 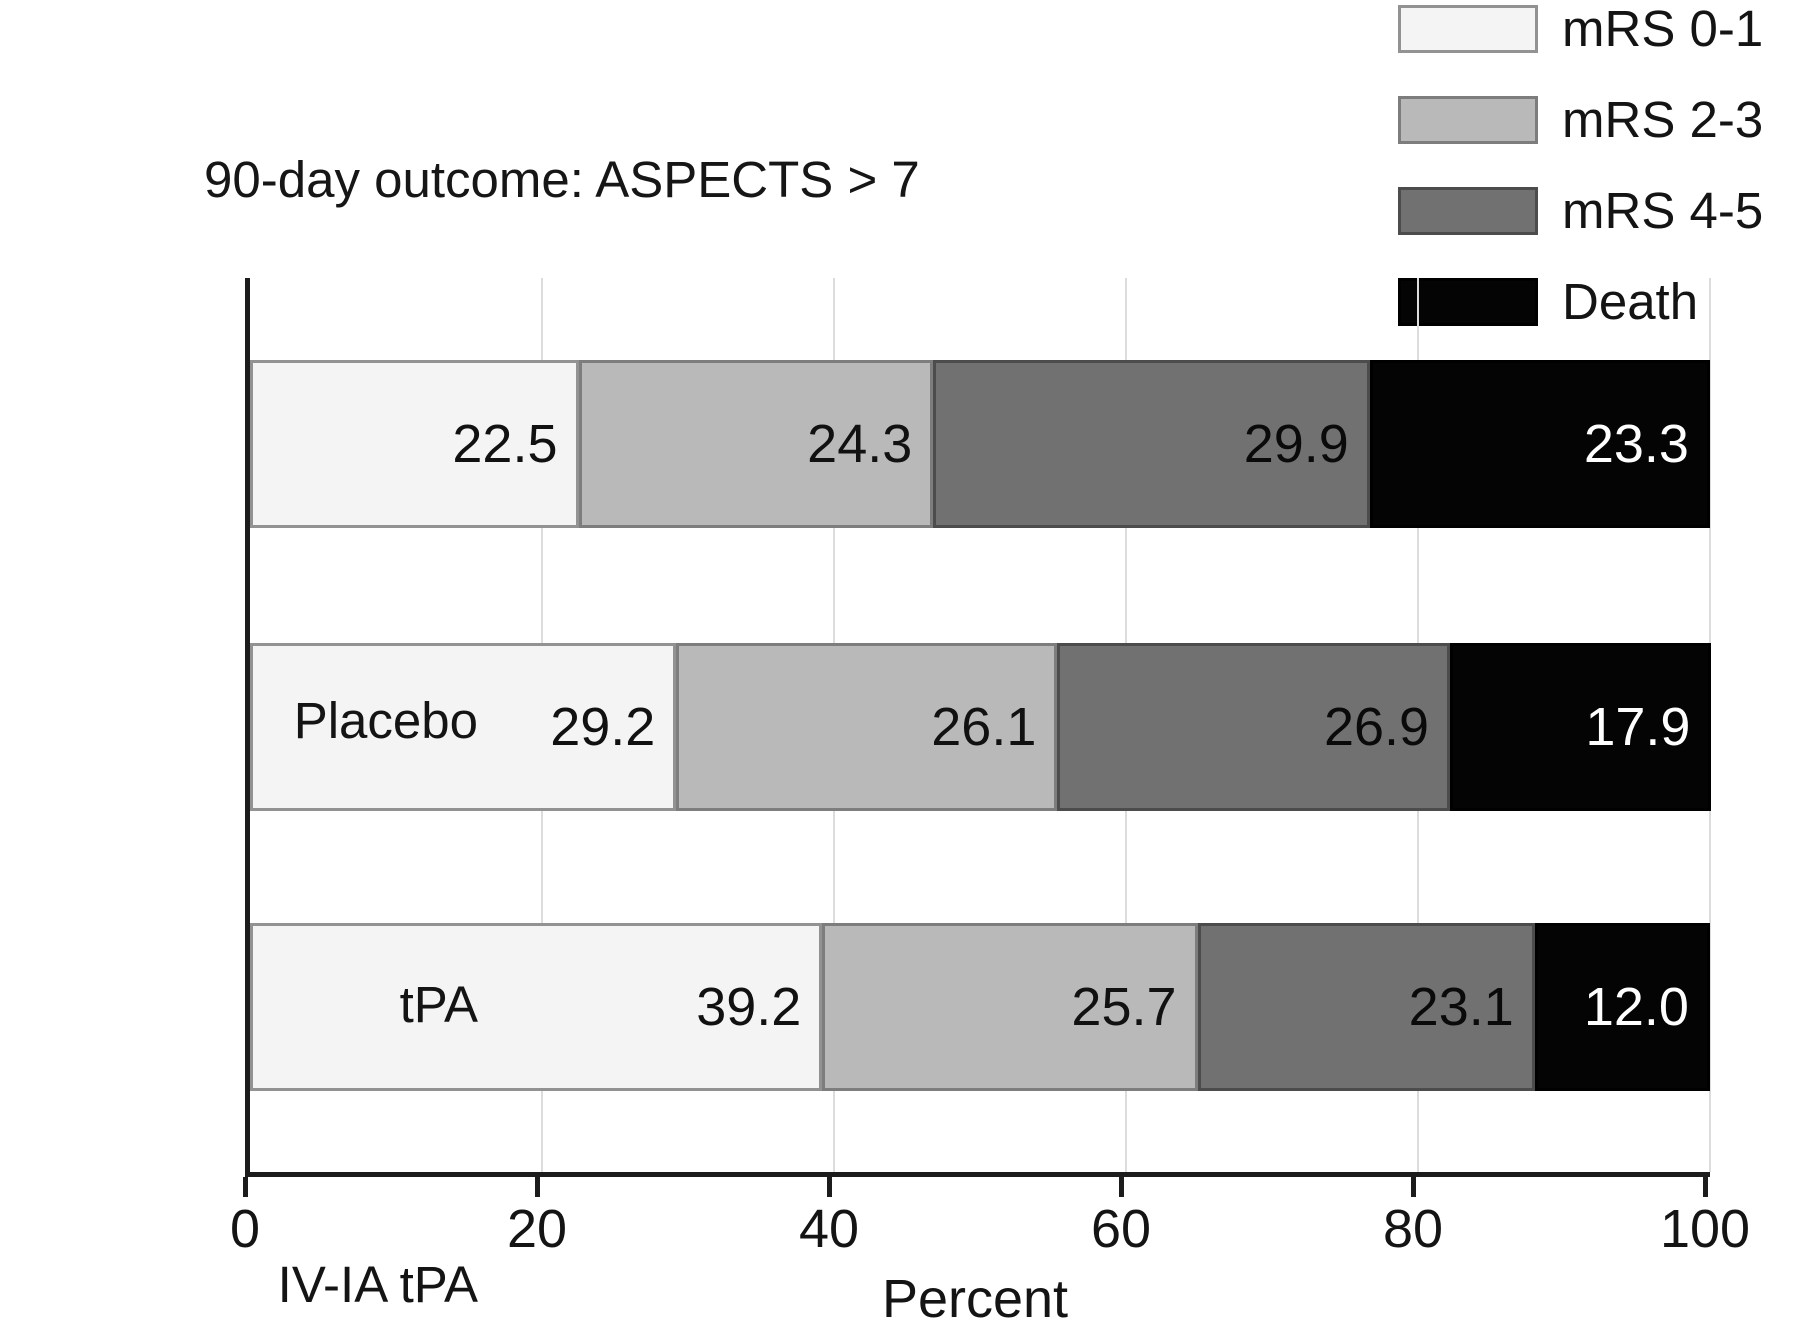 I want to click on legend-swatch-death-icon, so click(x=1468, y=302).